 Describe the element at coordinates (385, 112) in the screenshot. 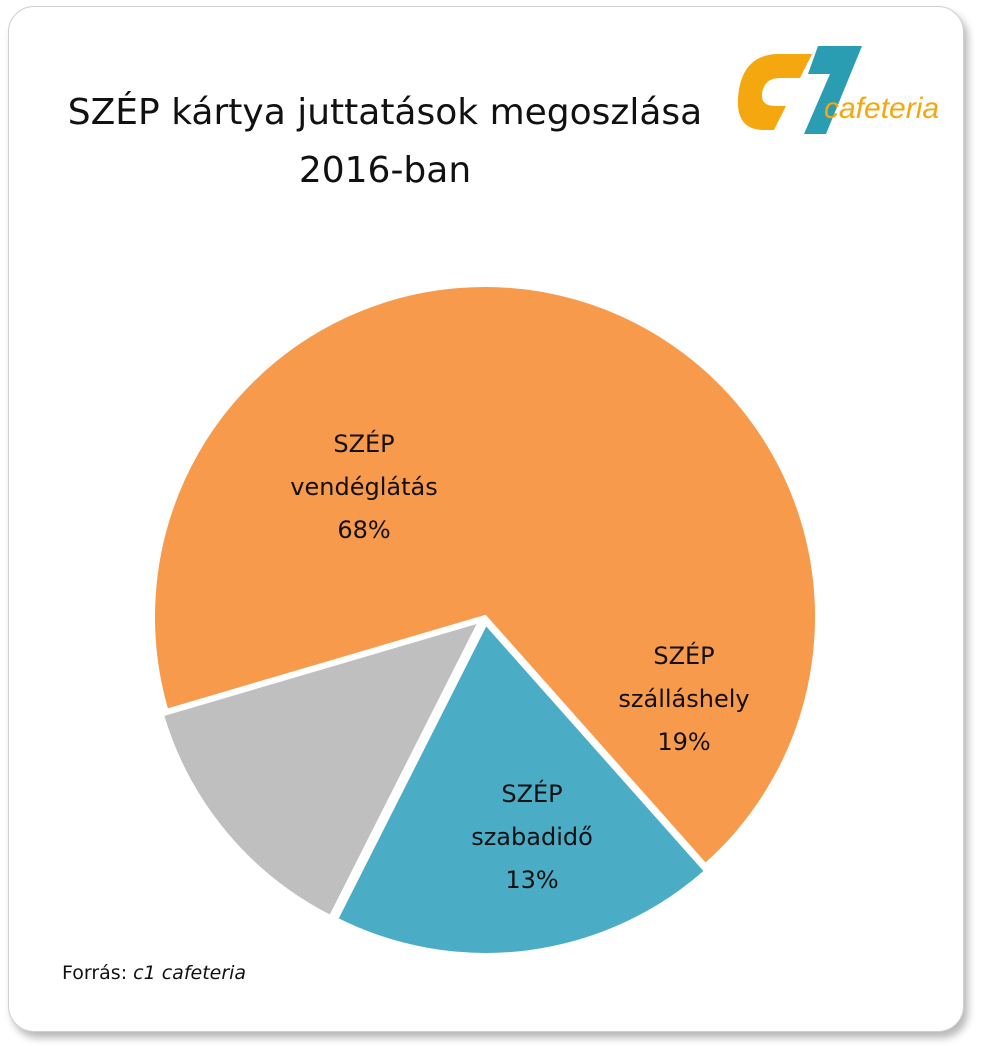

I see `chart-title-line-1: SZÉP kártya juttatások megoszlása` at that location.